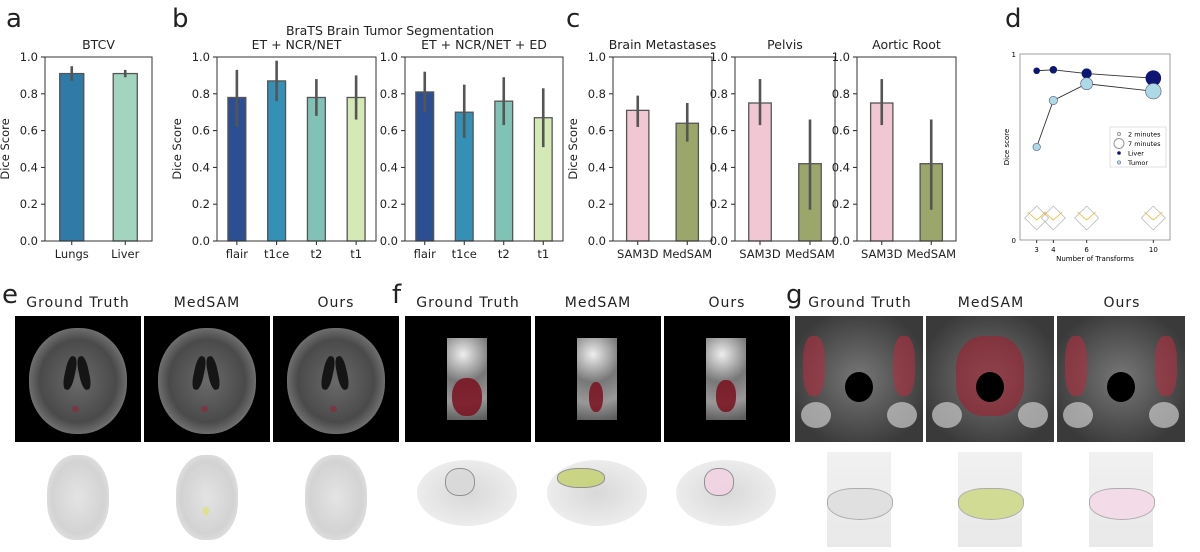 The width and height of the screenshot is (1200, 552). I want to click on column-title-ground-truth: Ground Truth, so click(78, 303).